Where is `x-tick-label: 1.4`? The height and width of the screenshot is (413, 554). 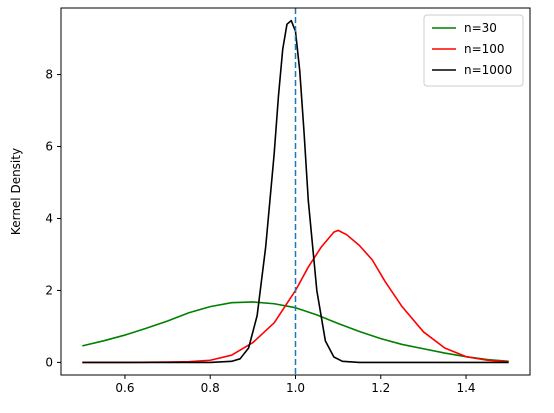 x-tick-label: 1.4 is located at coordinates (465, 388).